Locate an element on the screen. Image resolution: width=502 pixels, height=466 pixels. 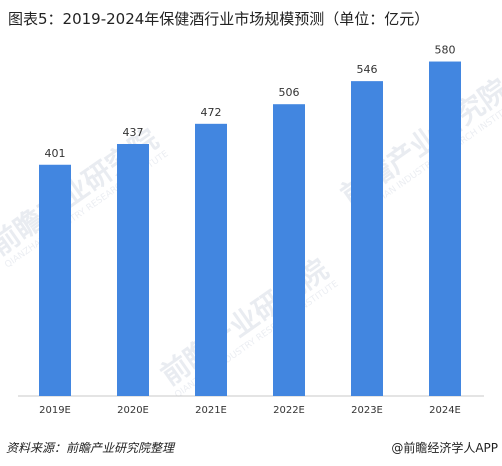
x-tick-label-2021E: 2021E is located at coordinates (211, 410).